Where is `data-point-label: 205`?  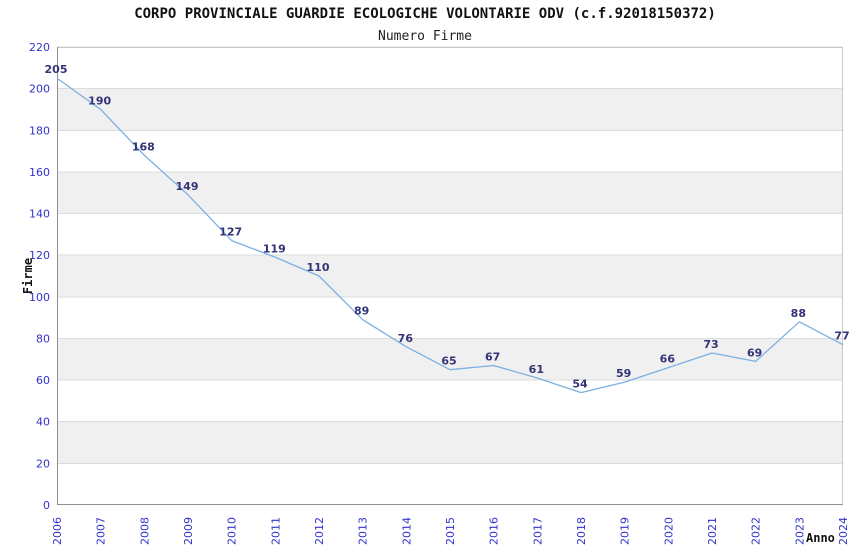
data-point-label: 205 is located at coordinates (56, 69).